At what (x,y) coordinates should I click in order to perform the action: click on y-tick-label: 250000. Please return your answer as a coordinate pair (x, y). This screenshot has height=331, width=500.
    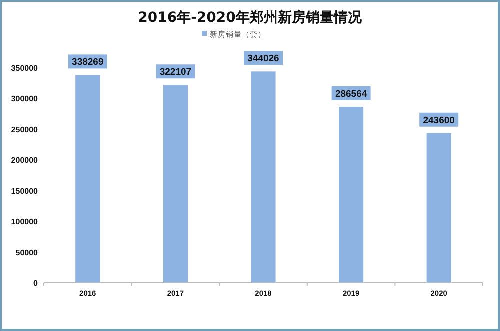
    Looking at the image, I should click on (25, 129).